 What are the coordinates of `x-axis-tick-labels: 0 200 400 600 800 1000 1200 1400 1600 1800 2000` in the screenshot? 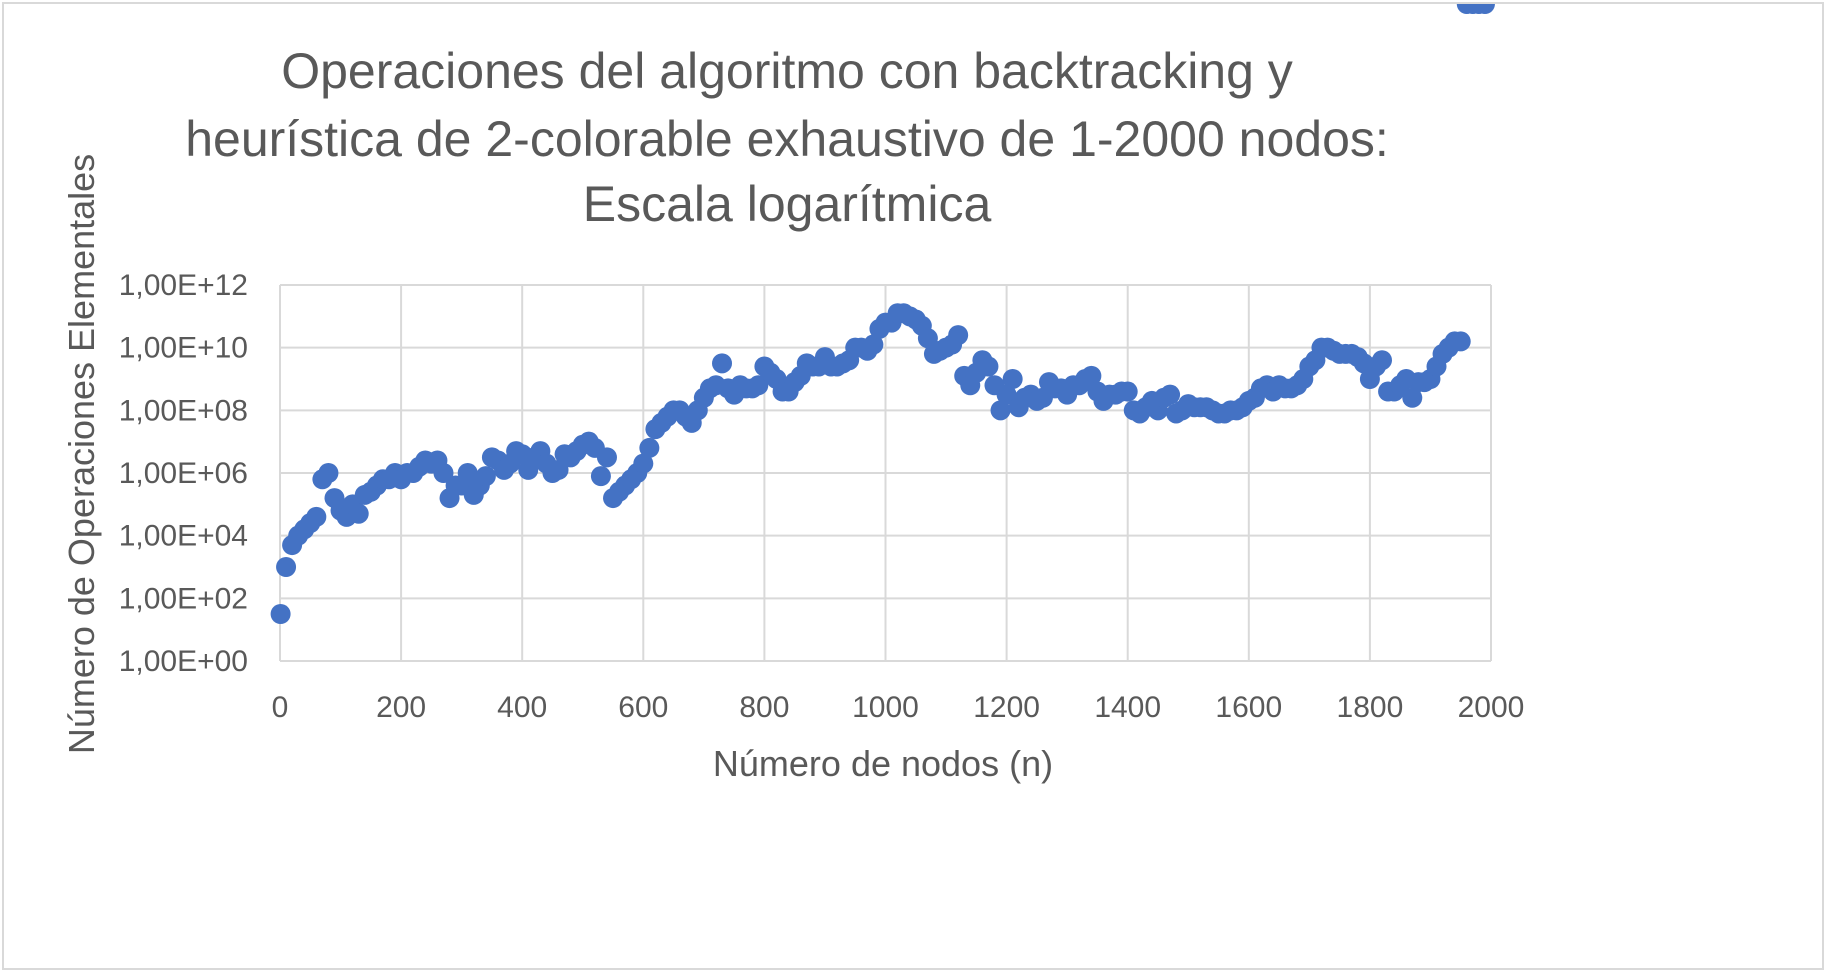 It's located at (898, 707).